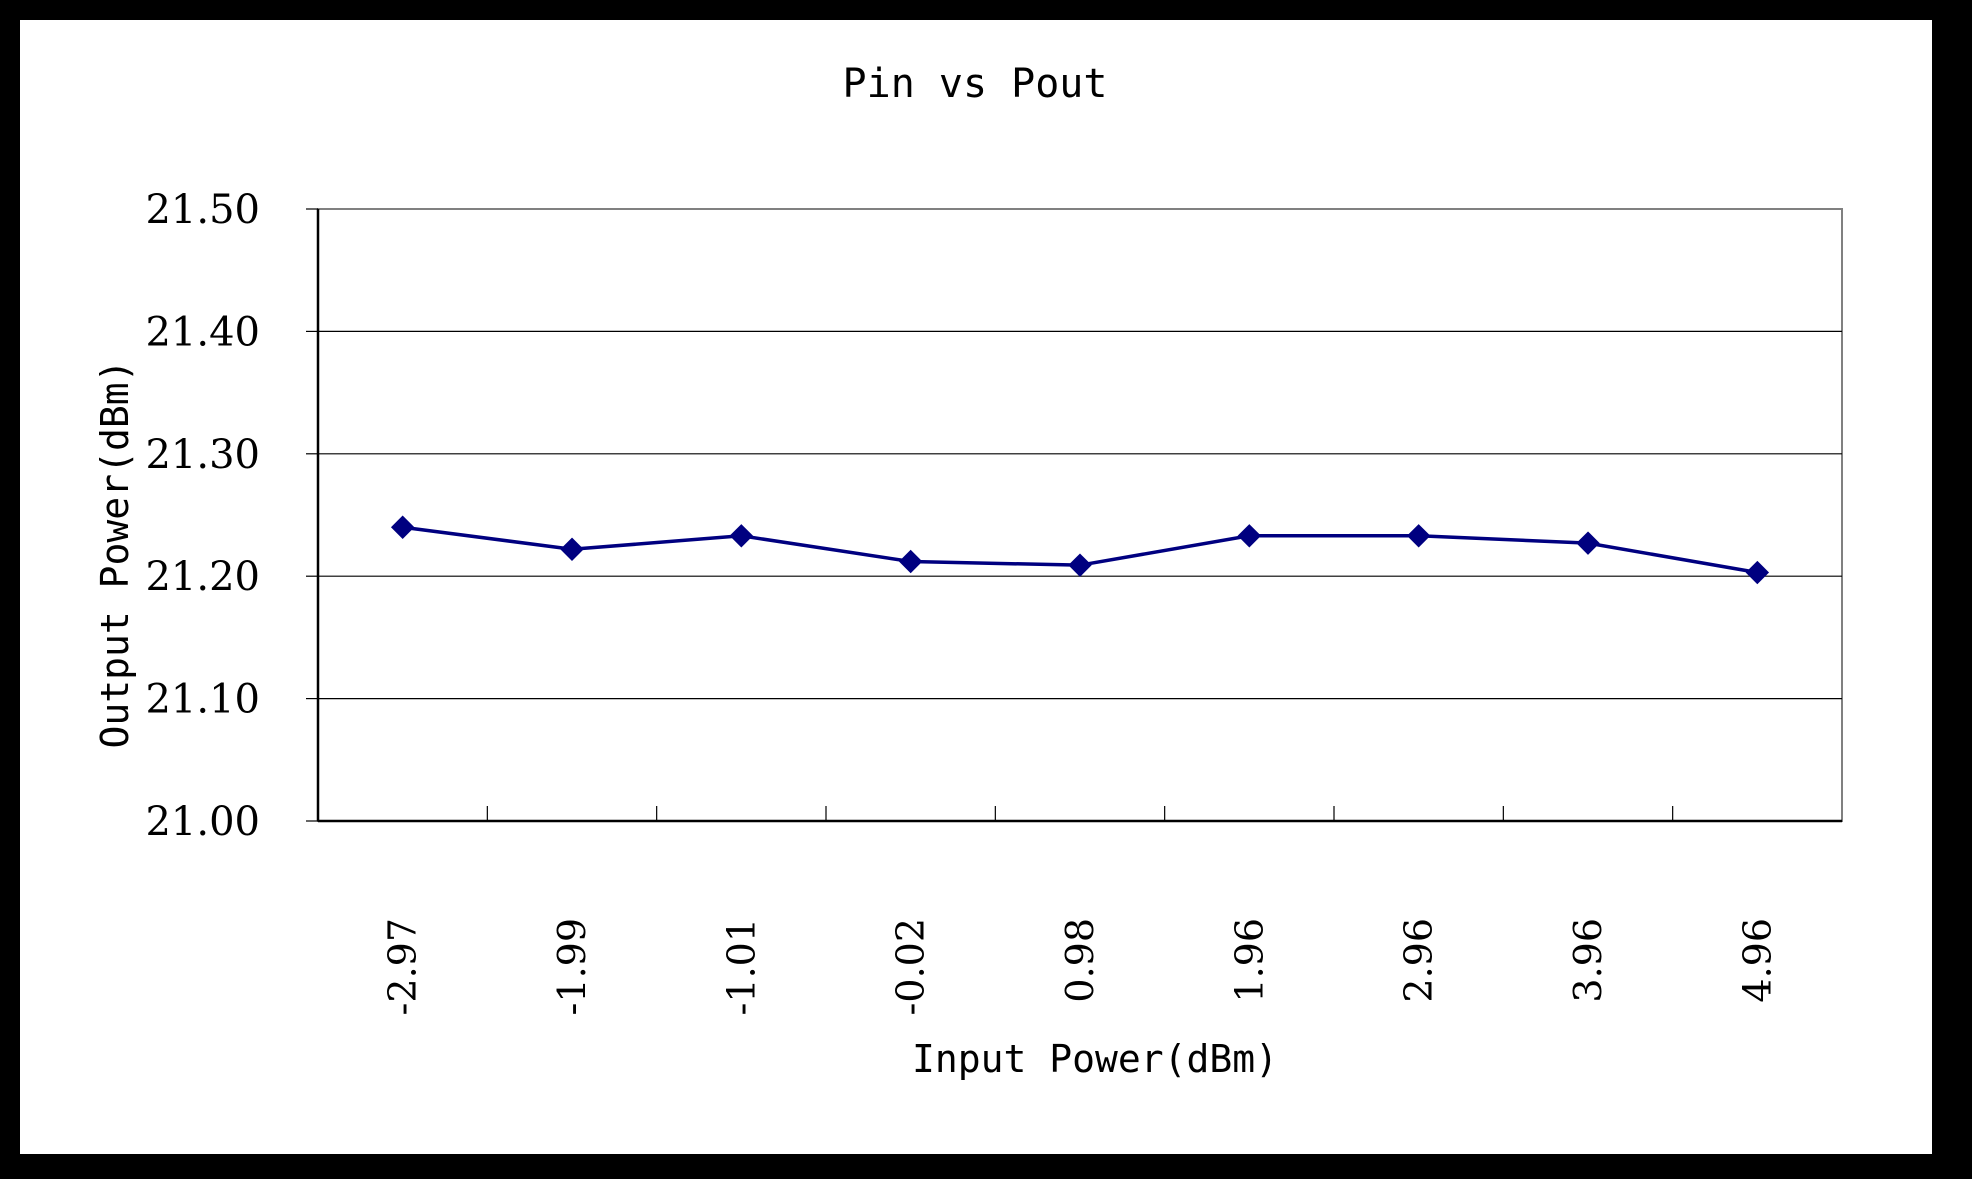  What do you see at coordinates (975, 84) in the screenshot?
I see `chart-title: Pin vs Pout` at bounding box center [975, 84].